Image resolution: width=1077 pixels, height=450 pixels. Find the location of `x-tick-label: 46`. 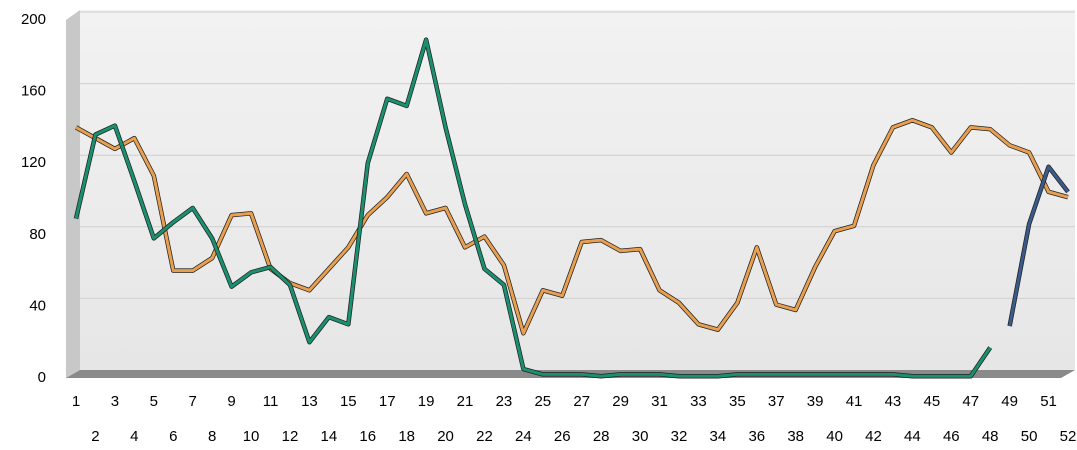

x-tick-label: 46 is located at coordinates (951, 436).